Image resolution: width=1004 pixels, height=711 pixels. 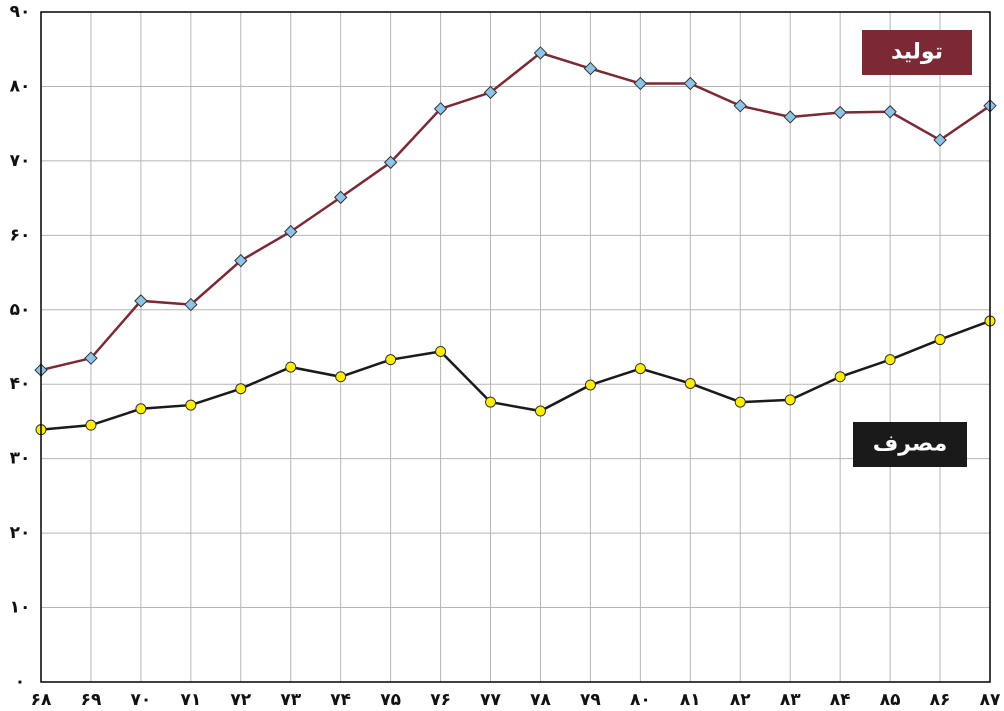 I want to click on x-tick-label: ۸۰, so click(x=640, y=700).